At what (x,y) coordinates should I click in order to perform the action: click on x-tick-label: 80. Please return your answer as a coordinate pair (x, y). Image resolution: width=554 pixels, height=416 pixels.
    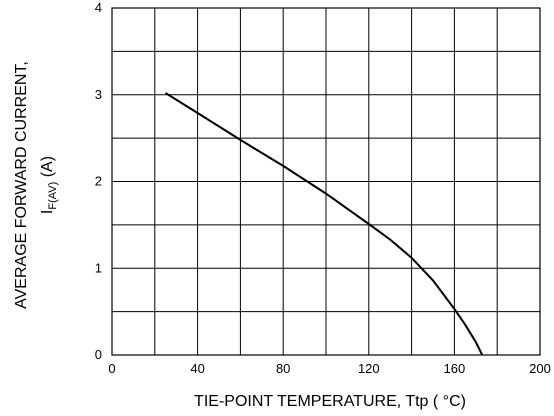
    Looking at the image, I should click on (283, 368).